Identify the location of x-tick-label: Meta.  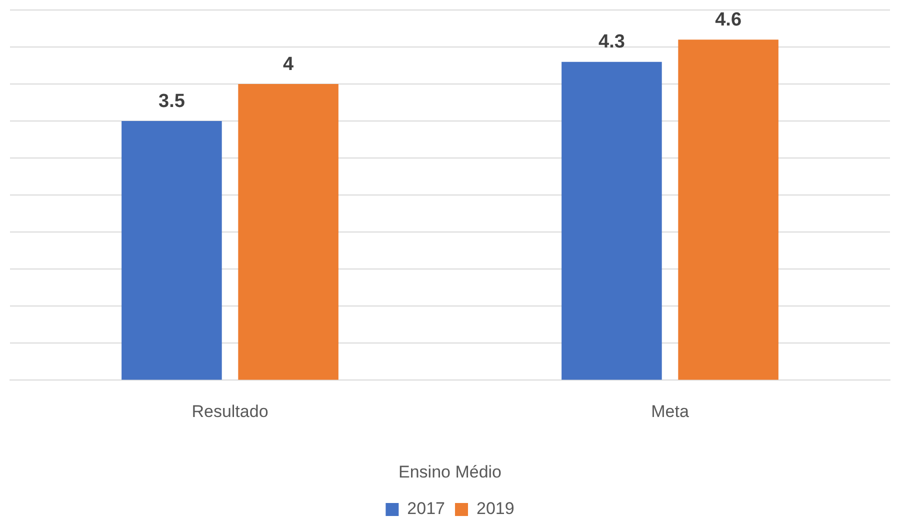
(670, 412).